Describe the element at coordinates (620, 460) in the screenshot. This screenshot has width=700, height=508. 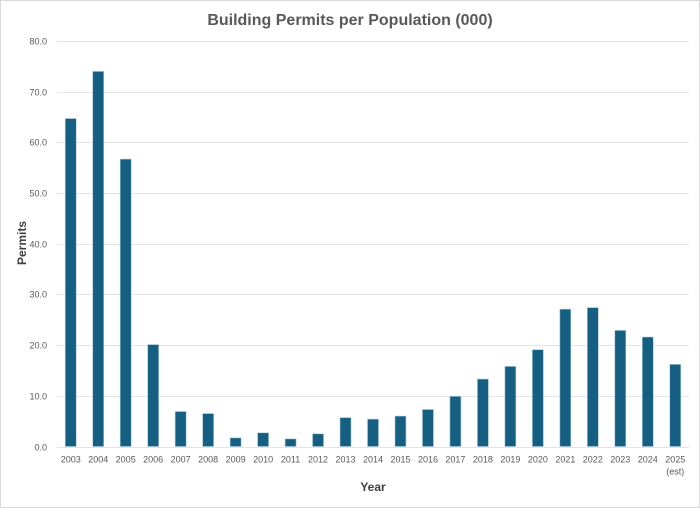
I see `x-tick-label: 2023` at that location.